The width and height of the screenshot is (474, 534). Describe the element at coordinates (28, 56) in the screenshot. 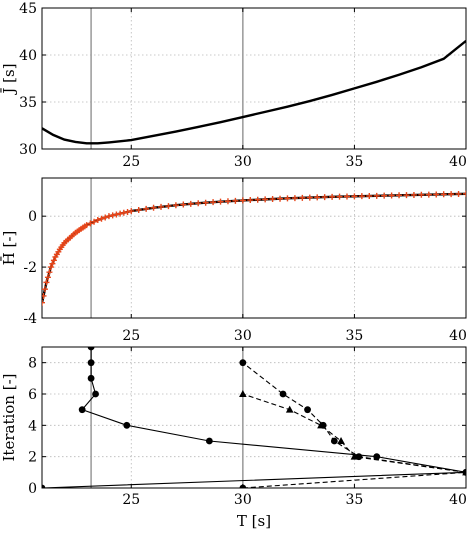

I see `y-tick-label: 40` at that location.